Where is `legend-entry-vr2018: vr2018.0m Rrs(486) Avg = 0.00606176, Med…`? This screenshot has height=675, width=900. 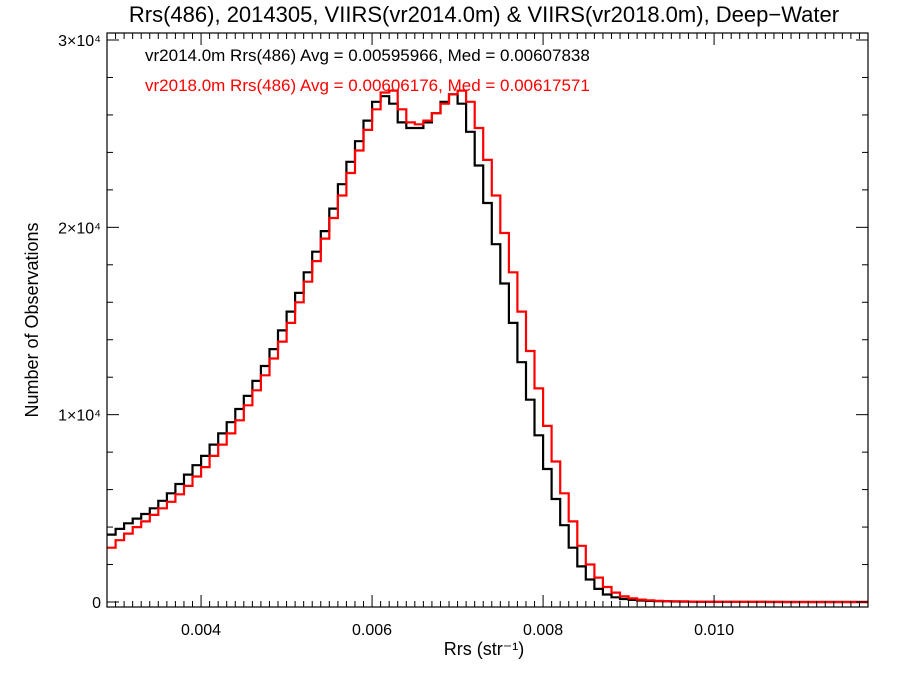
legend-entry-vr2018: vr2018.0m Rrs(486) Avg = 0.00606176, Med… is located at coordinates (367, 85).